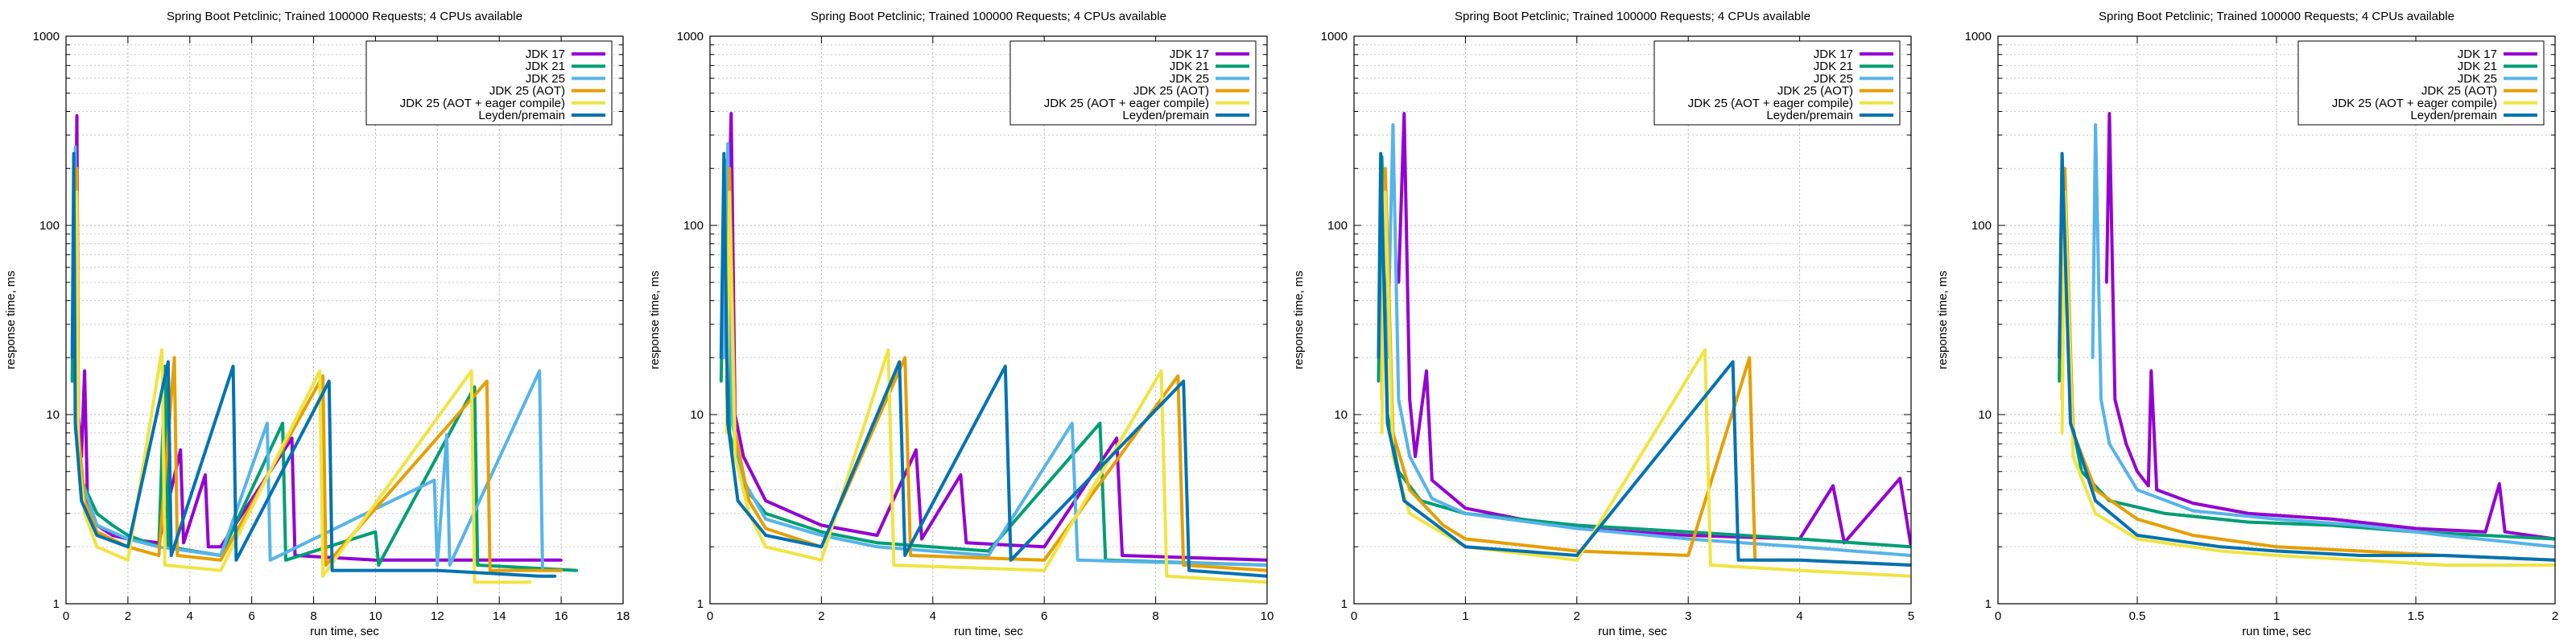 The height and width of the screenshot is (644, 2576). Describe the element at coordinates (56, 604) in the screenshot. I see `y-tick-label: 1` at that location.